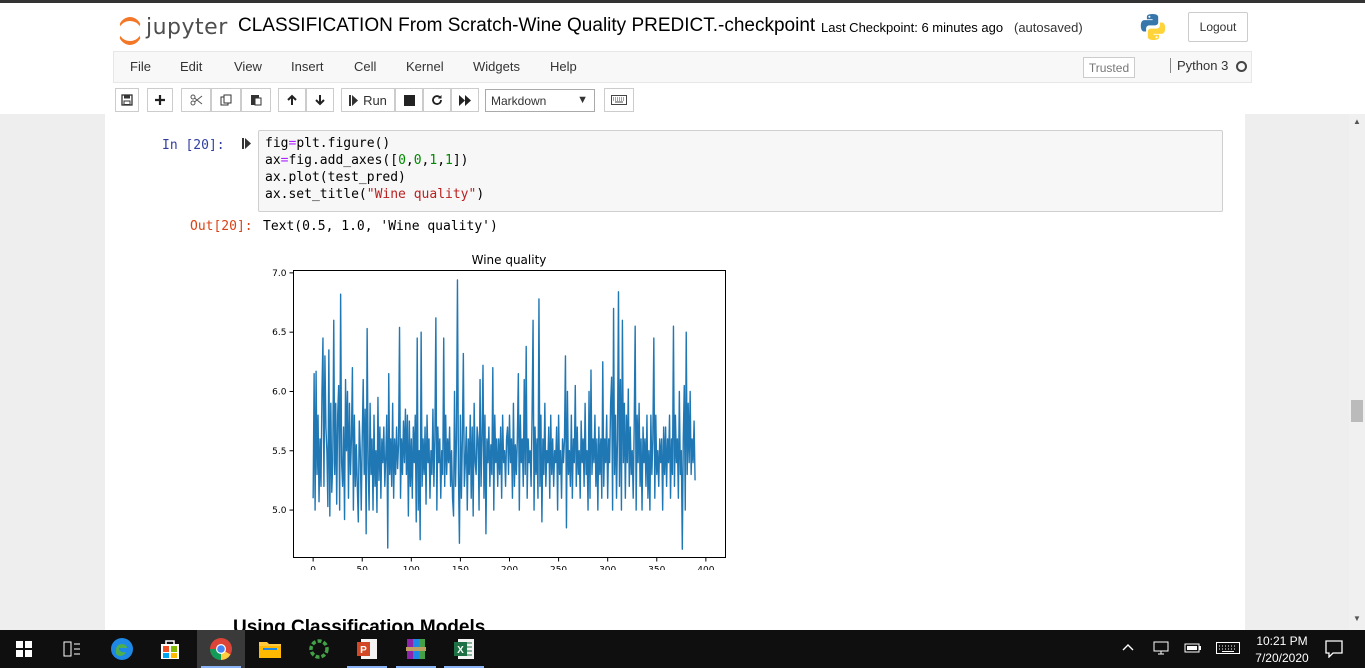 The height and width of the screenshot is (668, 1365). Describe the element at coordinates (1153, 27) in the screenshot. I see `python-logo-icon` at that location.